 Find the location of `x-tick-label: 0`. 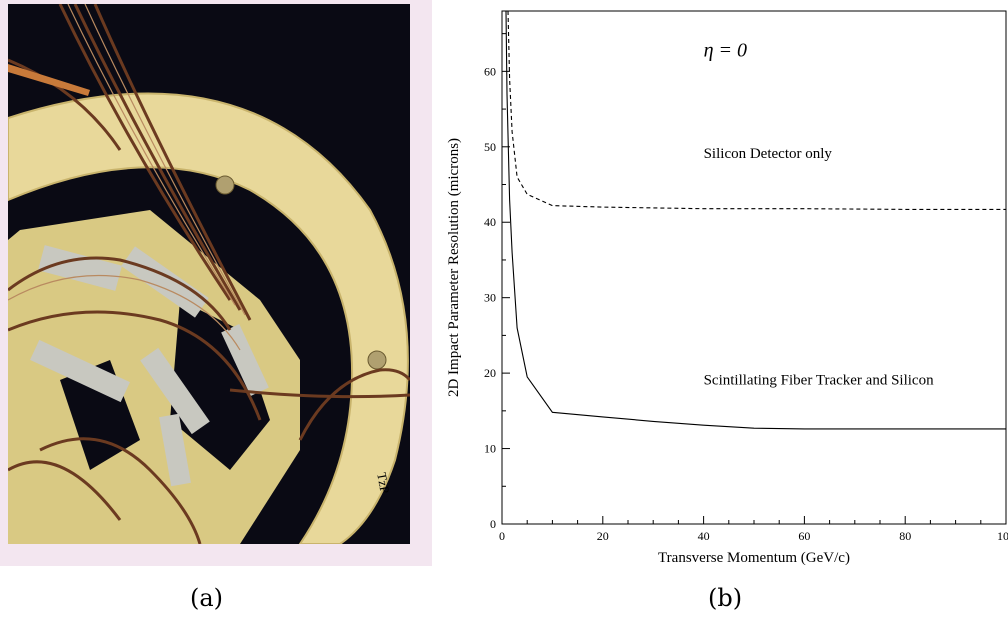

x-tick-label: 0 is located at coordinates (502, 536).